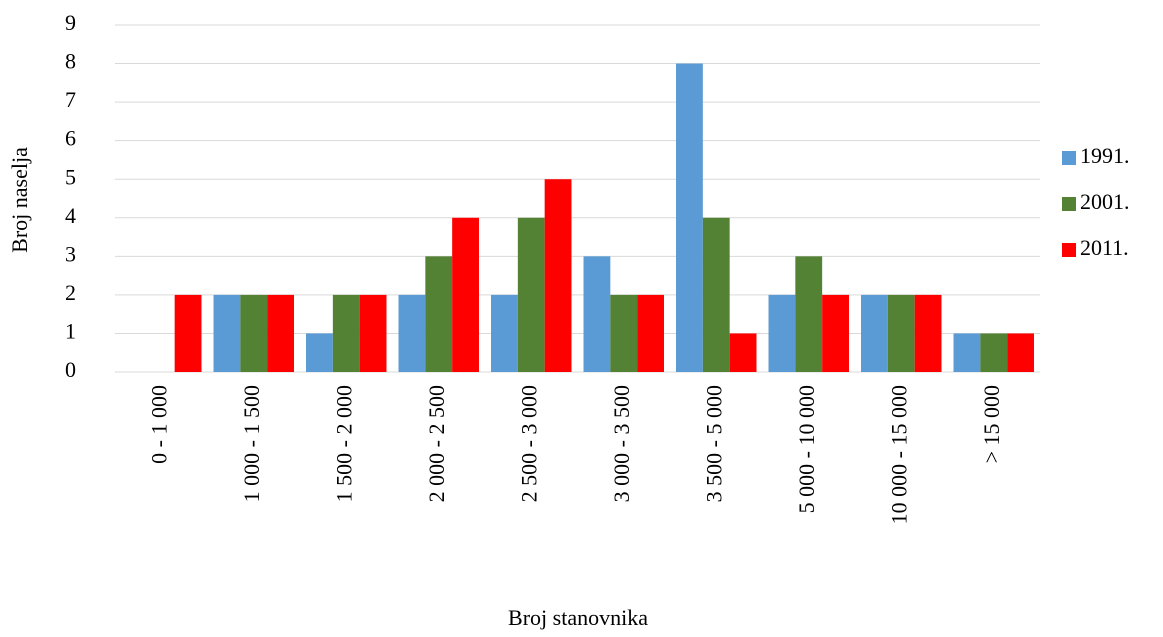 The height and width of the screenshot is (637, 1163). Describe the element at coordinates (621, 443) in the screenshot. I see `x-tick-label: 3 000 - 3 500` at that location.